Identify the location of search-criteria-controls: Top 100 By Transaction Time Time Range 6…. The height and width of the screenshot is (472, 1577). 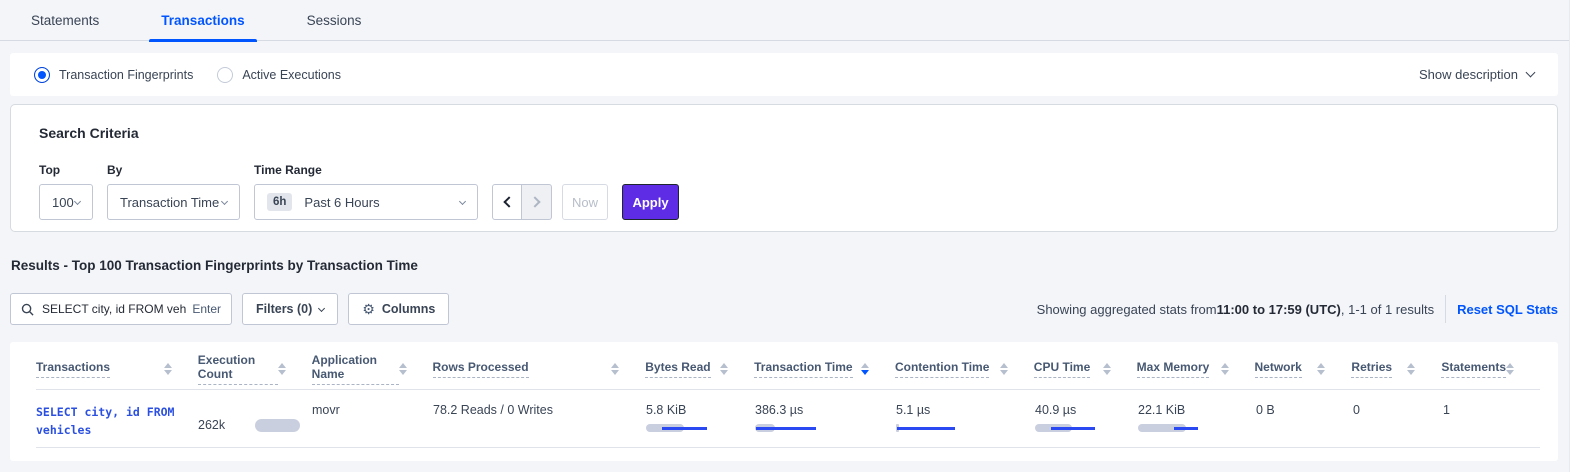
(784, 191).